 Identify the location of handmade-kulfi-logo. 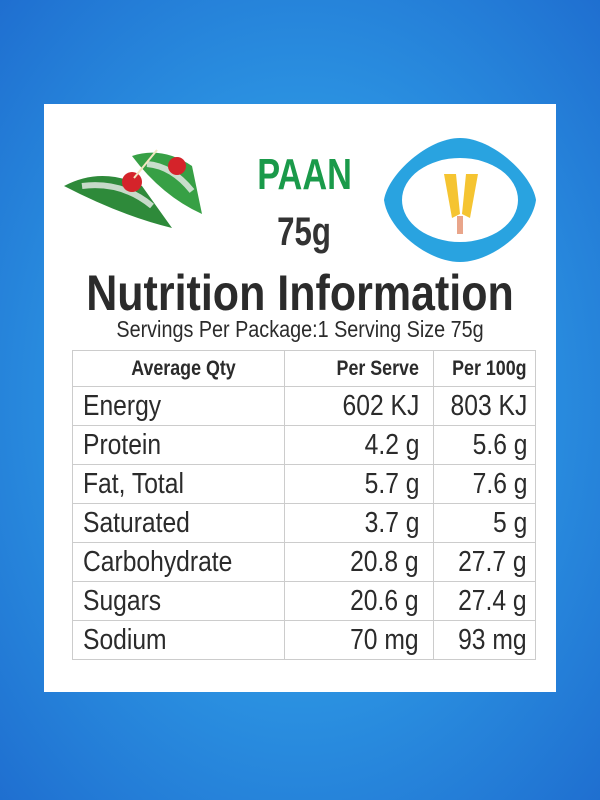
(460, 200).